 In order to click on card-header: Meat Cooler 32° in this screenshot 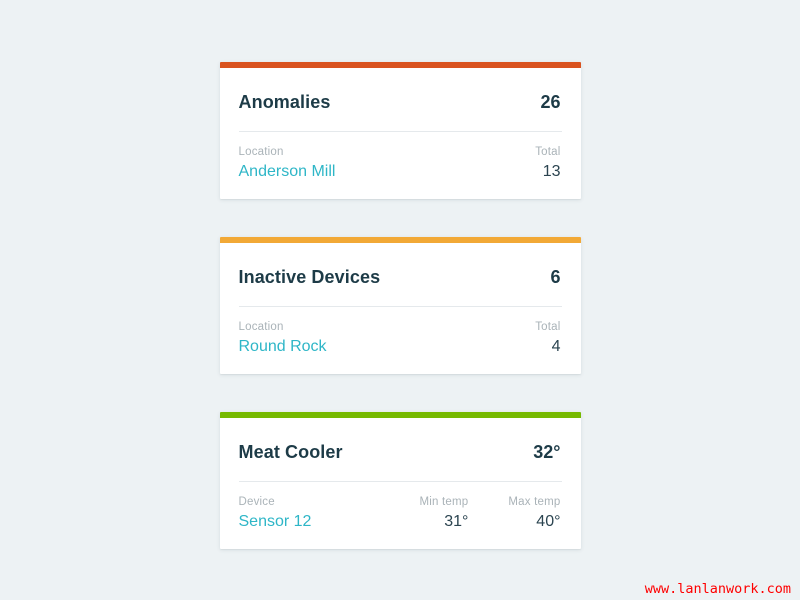, I will do `click(400, 449)`.